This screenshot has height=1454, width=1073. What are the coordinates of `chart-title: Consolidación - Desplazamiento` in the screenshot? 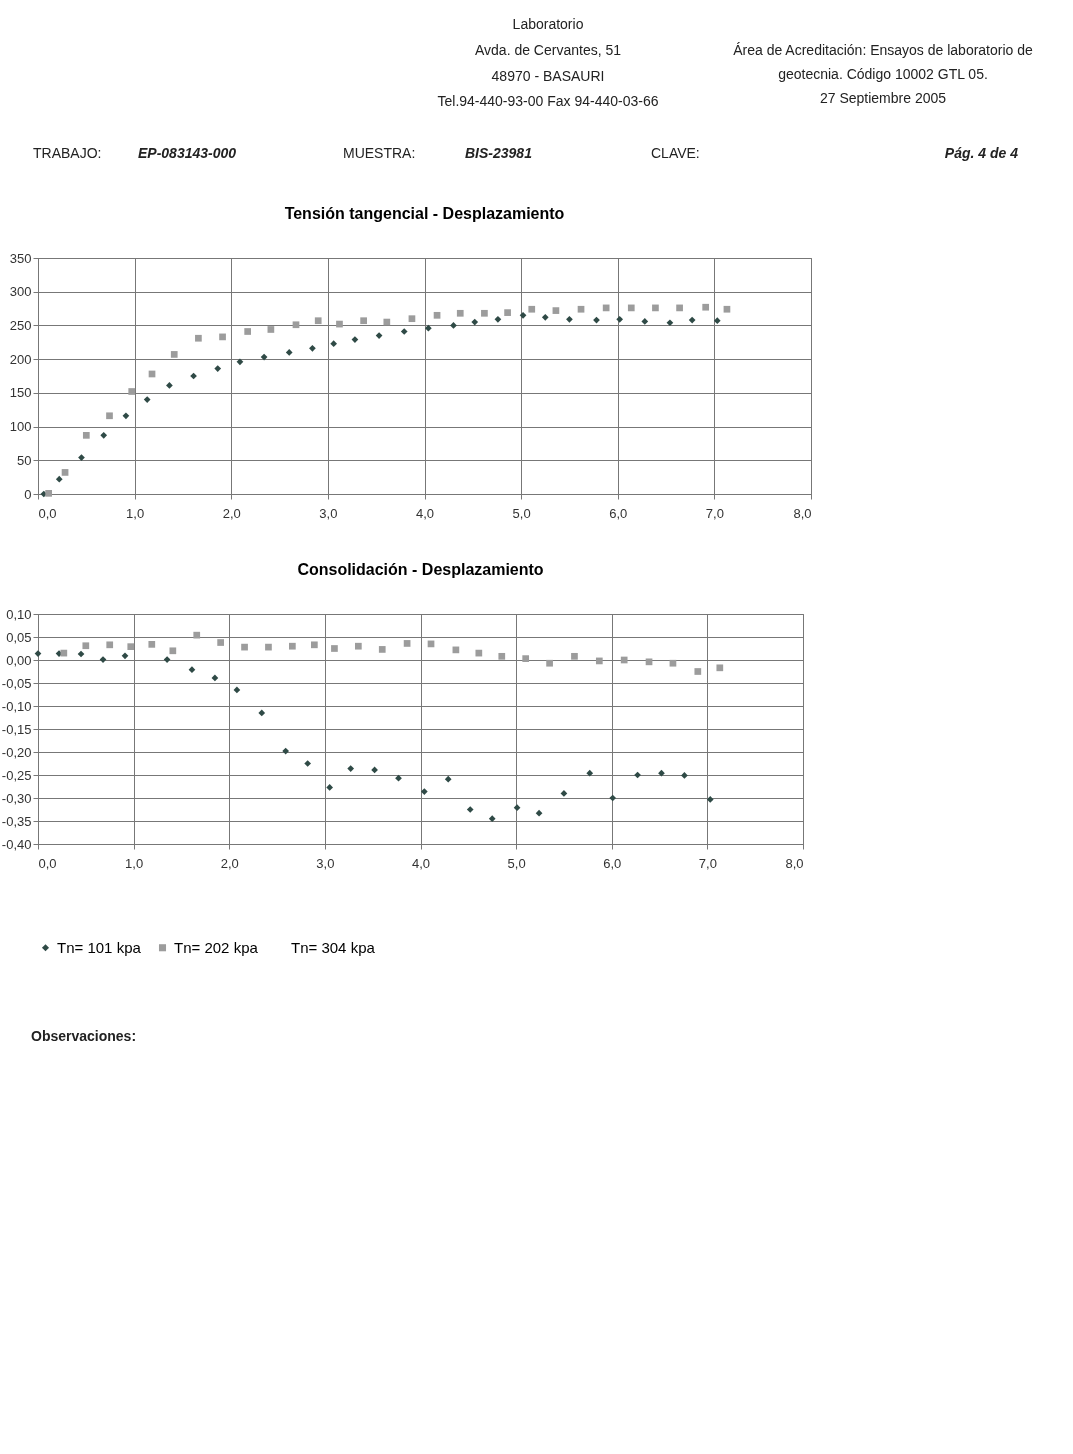 It's located at (420, 569).